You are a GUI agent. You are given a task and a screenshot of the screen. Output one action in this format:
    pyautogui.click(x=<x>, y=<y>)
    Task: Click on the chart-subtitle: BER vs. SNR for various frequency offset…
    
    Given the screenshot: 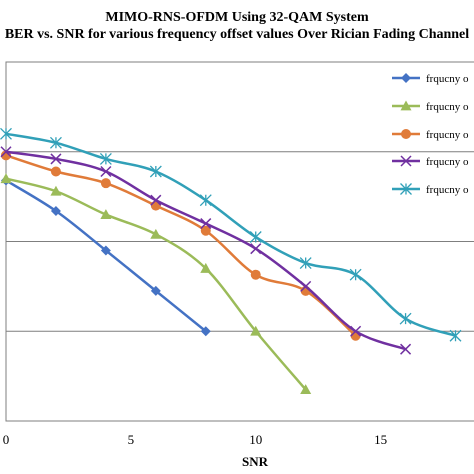 What is the action you would take?
    pyautogui.click(x=237, y=34)
    